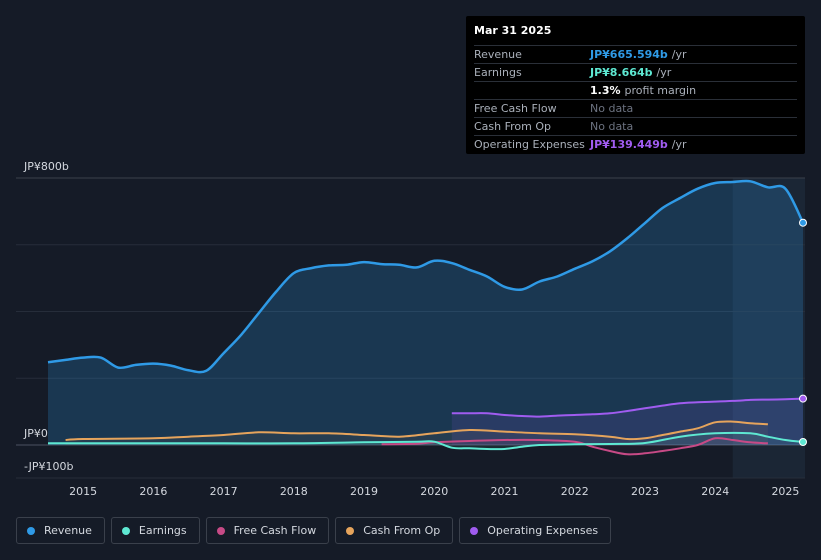  I want to click on tooltip-row: Earnings JP¥8.664b/yr, so click(635, 73).